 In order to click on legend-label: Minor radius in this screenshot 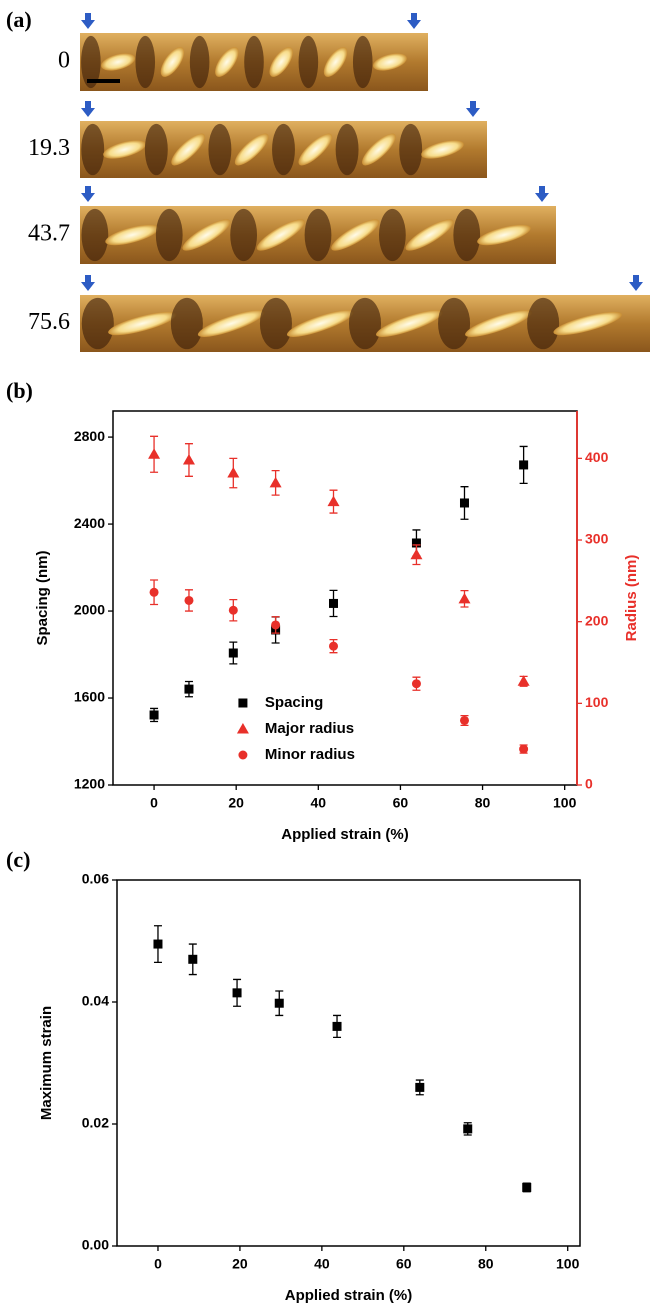, I will do `click(310, 754)`.